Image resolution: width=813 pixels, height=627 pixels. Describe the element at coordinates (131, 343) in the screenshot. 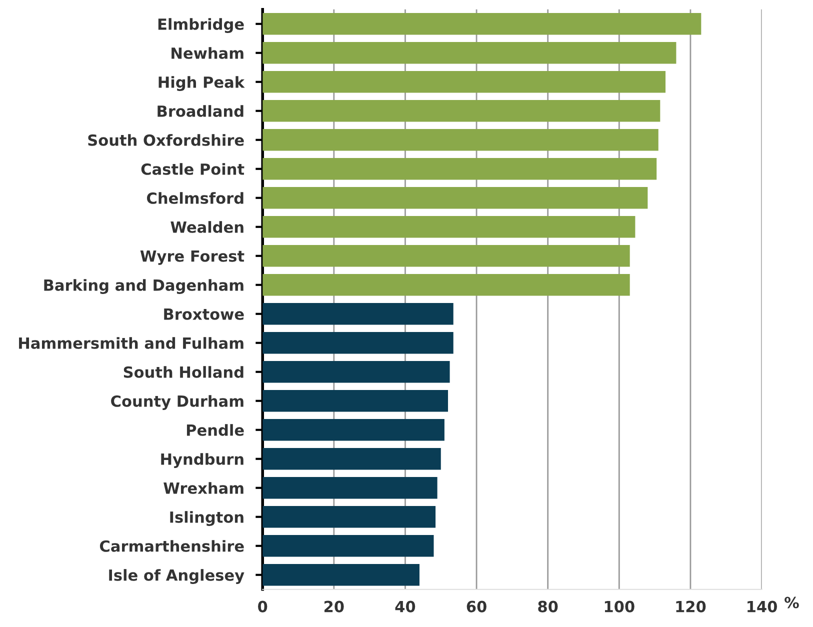

I see `y-tick-label: Hammersmith and Fulham` at that location.